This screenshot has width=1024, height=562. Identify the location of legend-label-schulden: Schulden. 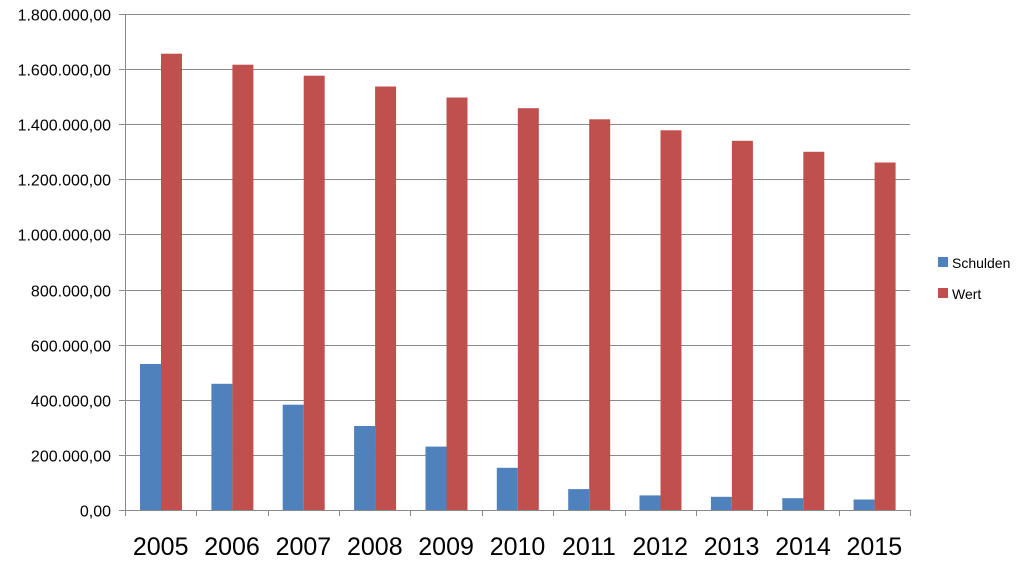
(981, 263).